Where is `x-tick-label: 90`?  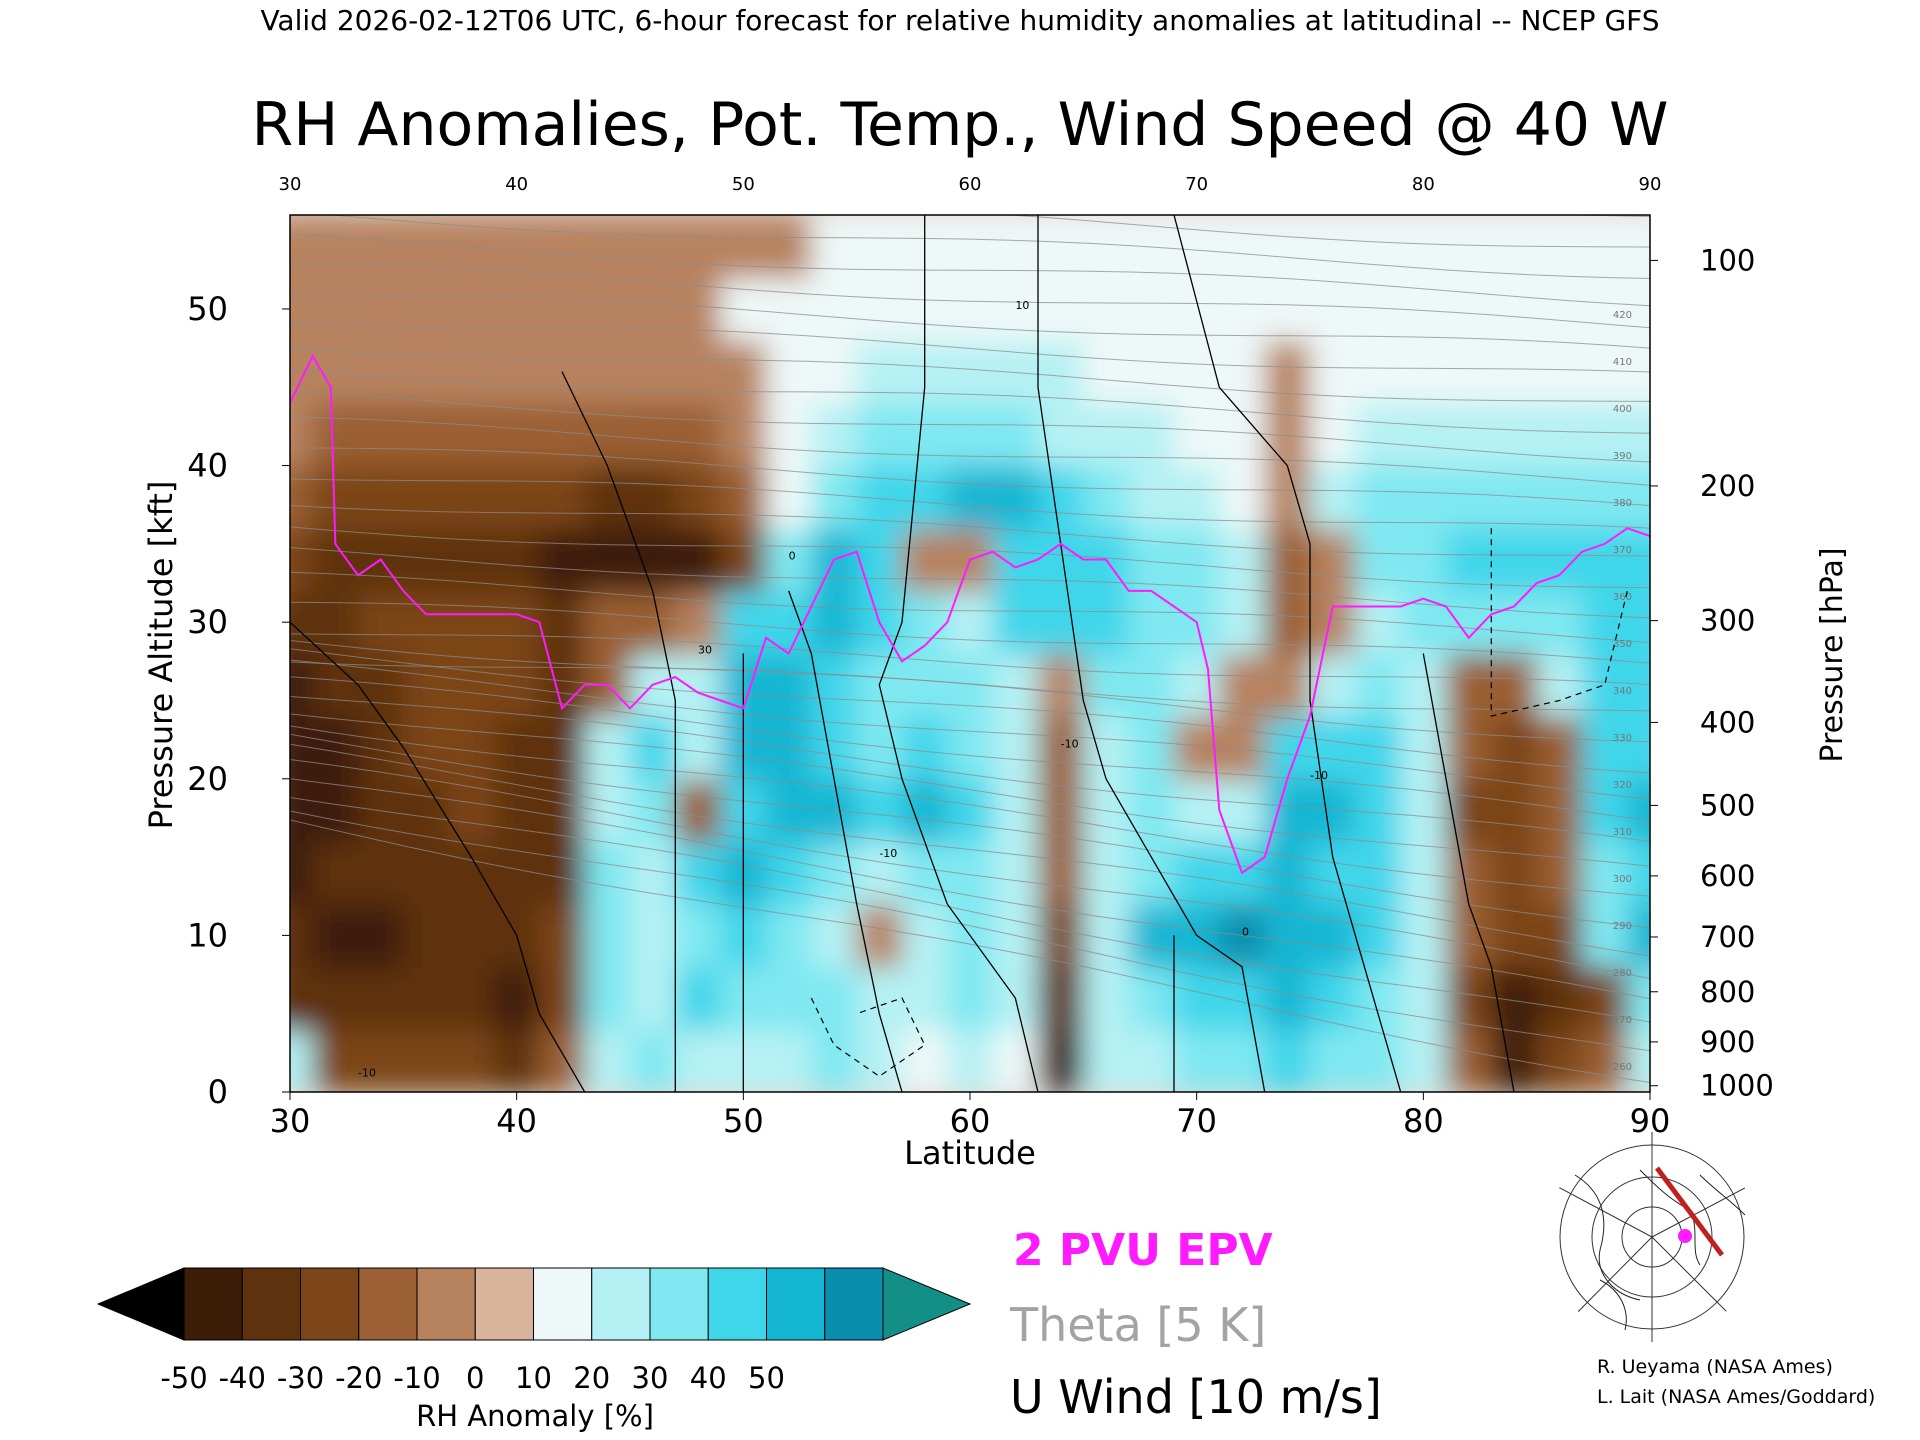 x-tick-label: 90 is located at coordinates (1650, 1121).